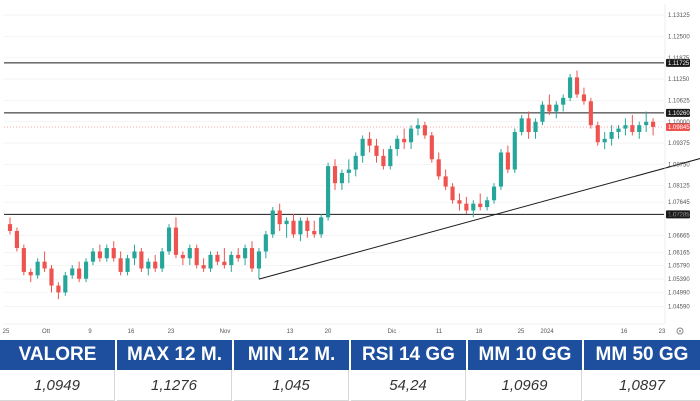 The width and height of the screenshot is (700, 401). I want to click on y-tick-label: 1.10000, so click(679, 123).